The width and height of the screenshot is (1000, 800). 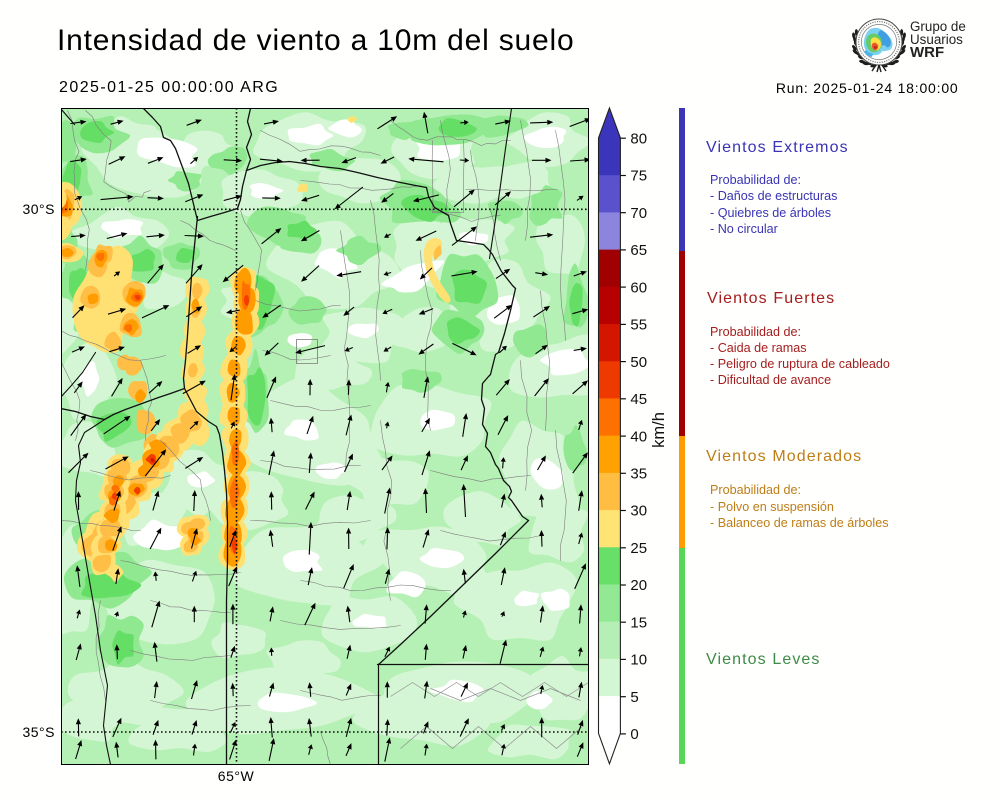 What do you see at coordinates (638, 213) in the screenshot?
I see `svg-text: 70` at bounding box center [638, 213].